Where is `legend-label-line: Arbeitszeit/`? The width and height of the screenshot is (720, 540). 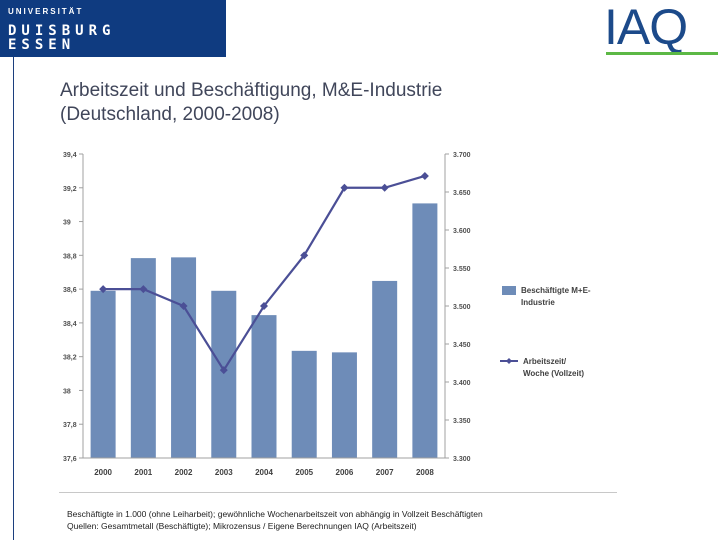
legend-label-line: Arbeitszeit/ is located at coordinates (545, 361).